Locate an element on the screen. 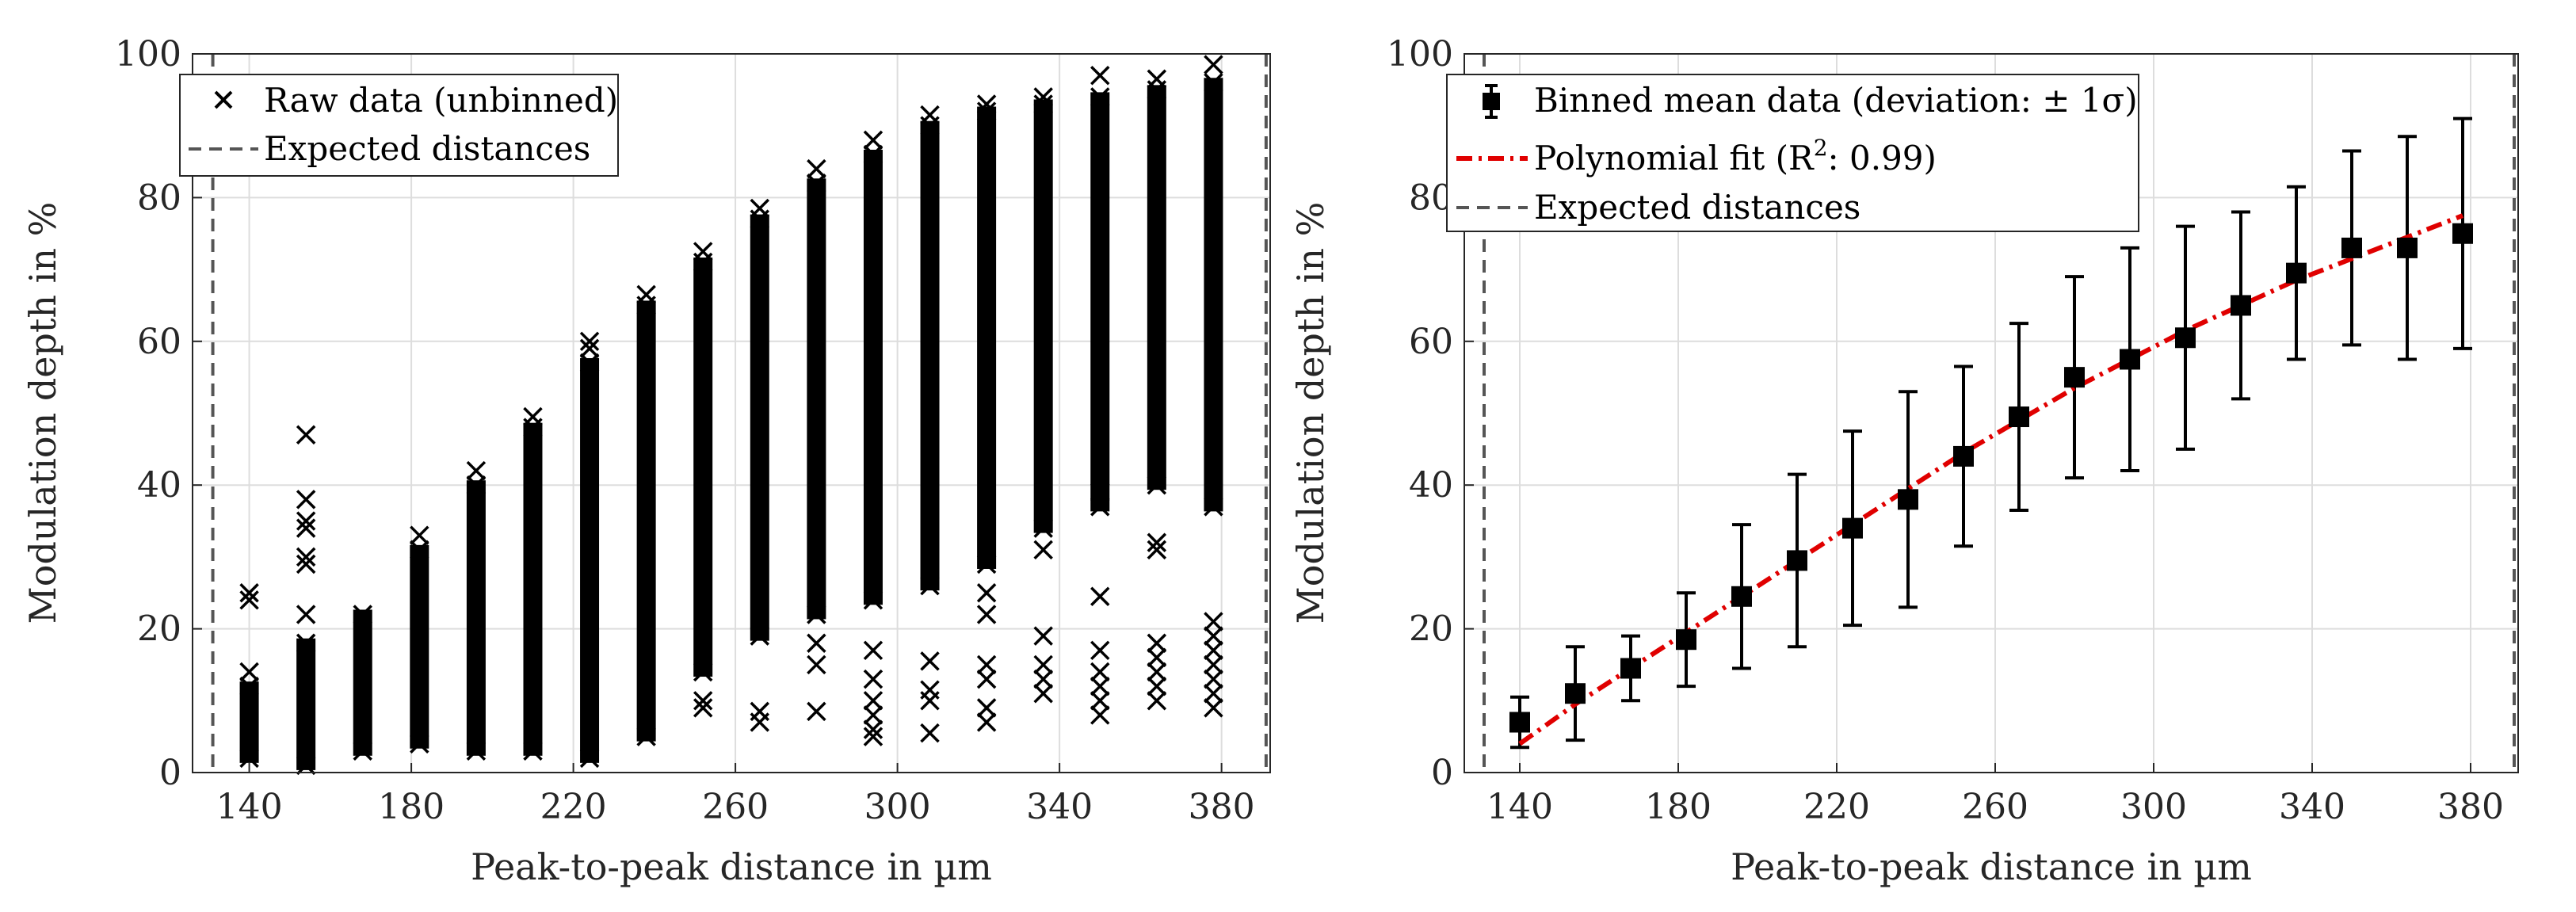  left-y-ticks: 0 20 40 60 80 100 is located at coordinates (158, 413).